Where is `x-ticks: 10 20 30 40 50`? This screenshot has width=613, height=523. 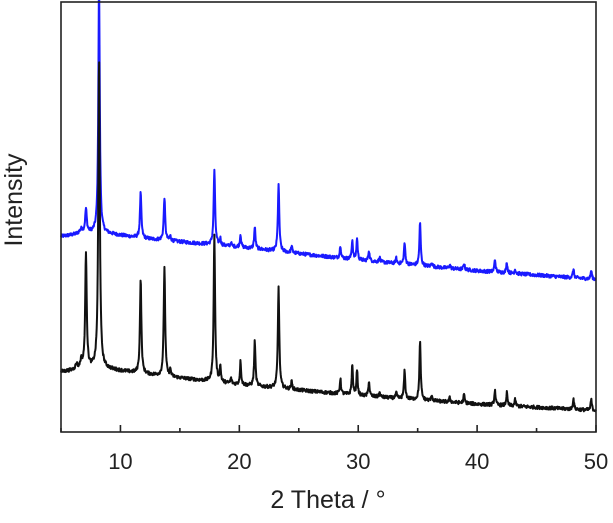 x-ticks: 10 20 30 40 50 is located at coordinates (334, 449).